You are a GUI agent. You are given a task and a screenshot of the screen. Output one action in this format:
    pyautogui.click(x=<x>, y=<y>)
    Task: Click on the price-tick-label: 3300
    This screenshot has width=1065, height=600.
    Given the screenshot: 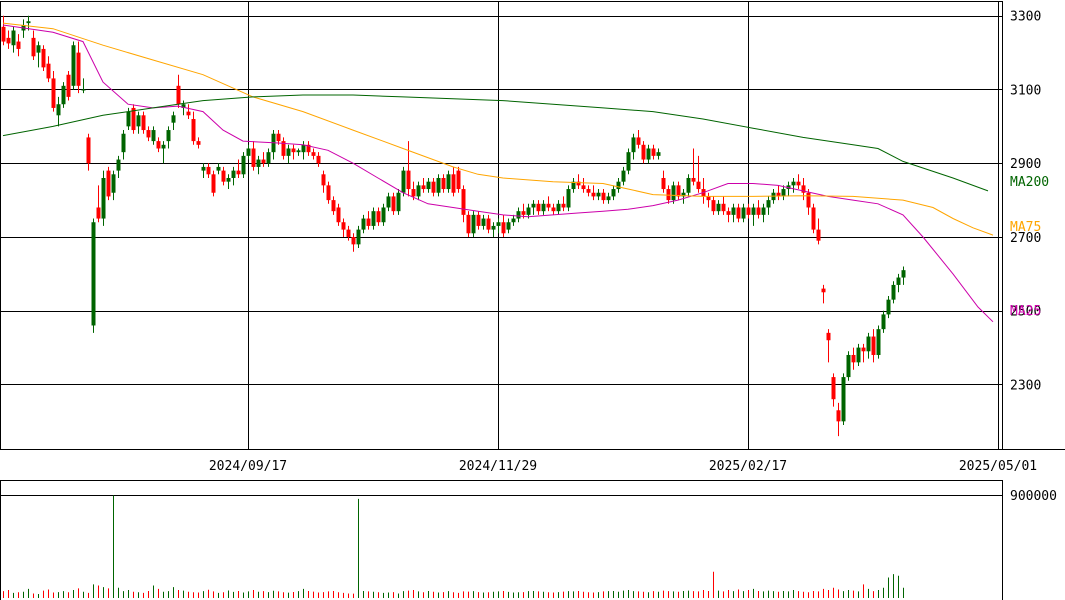 What is the action you would take?
    pyautogui.click(x=1025, y=17)
    